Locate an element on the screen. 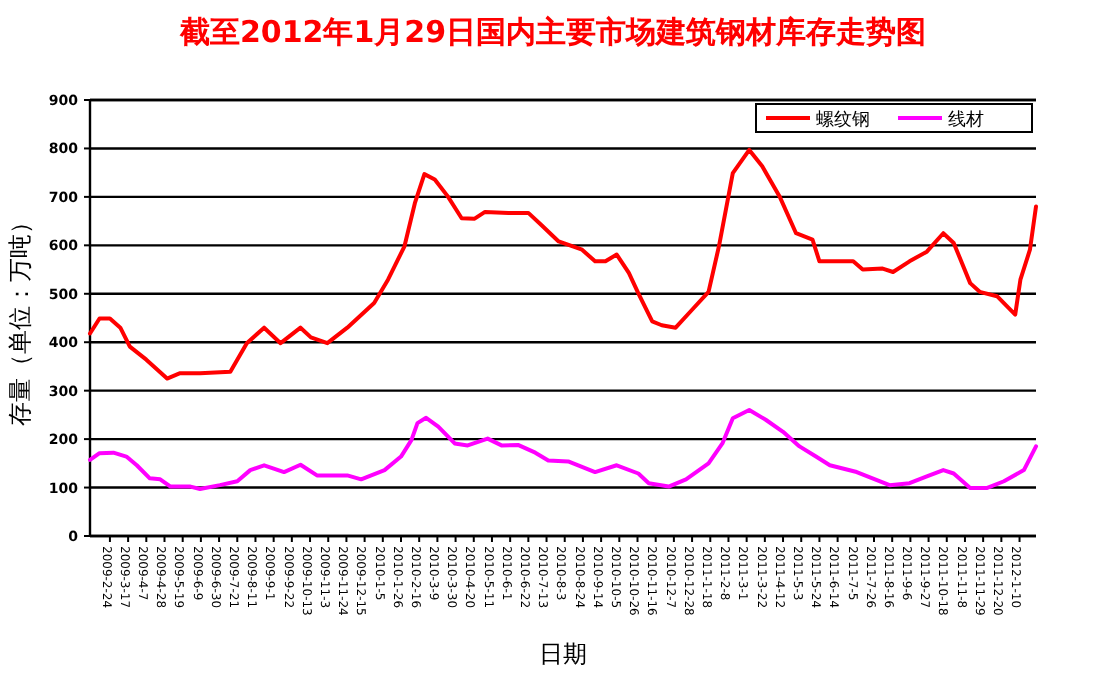 The height and width of the screenshot is (694, 1106). x-axis-title: 日期 is located at coordinates (563, 654).